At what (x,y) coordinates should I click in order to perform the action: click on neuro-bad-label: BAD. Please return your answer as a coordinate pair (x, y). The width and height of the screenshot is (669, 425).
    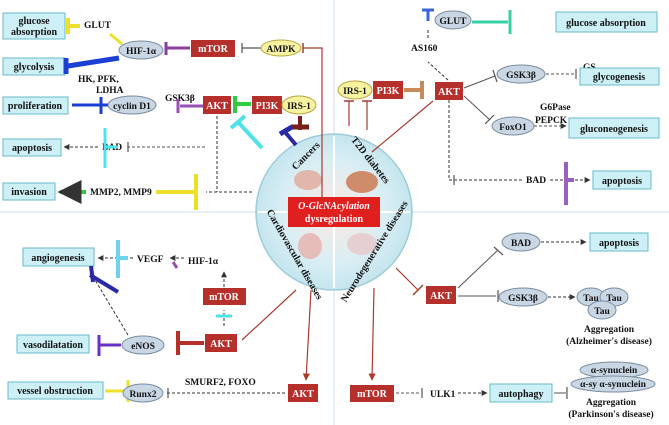
    Looking at the image, I should click on (521, 244).